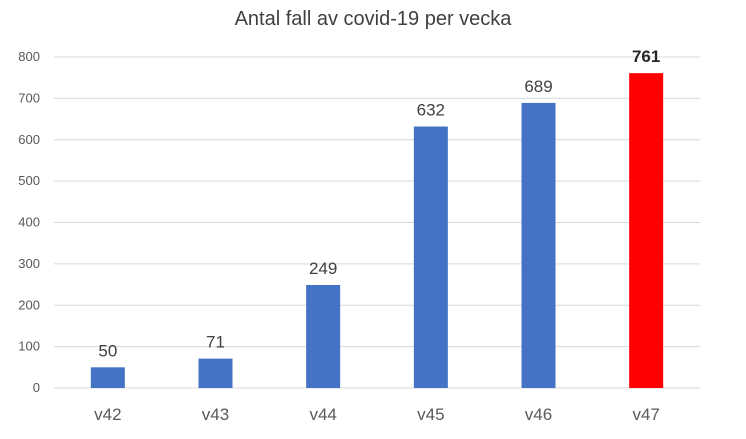 This screenshot has height=439, width=746. Describe the element at coordinates (646, 56) in the screenshot. I see `data-label-v47: 761` at that location.